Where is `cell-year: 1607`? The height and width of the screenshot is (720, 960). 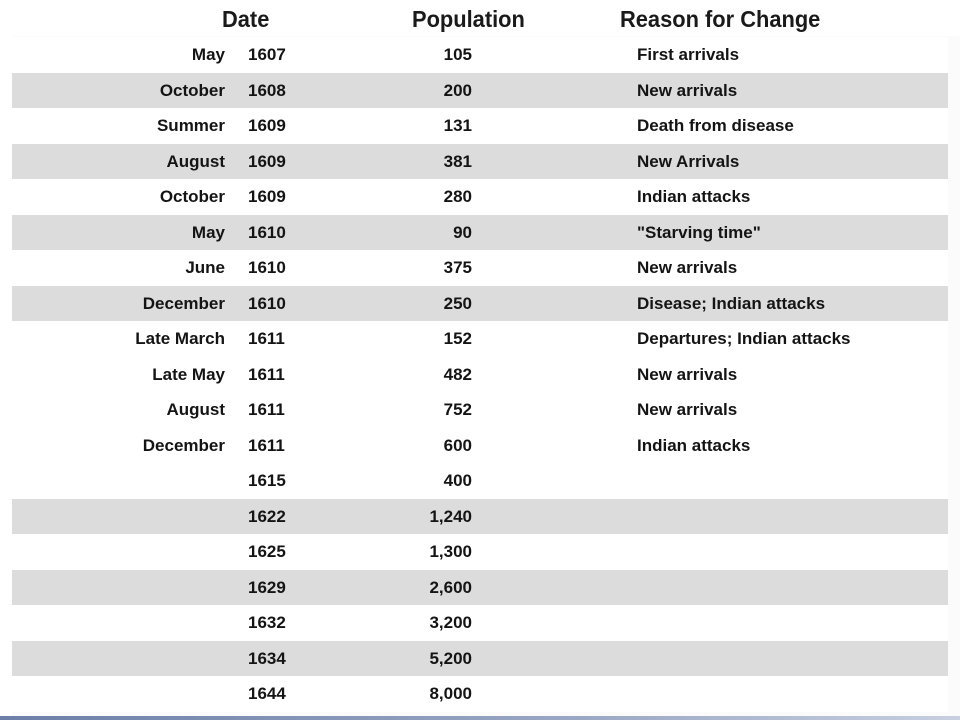 cell-year: 1607 is located at coordinates (267, 54).